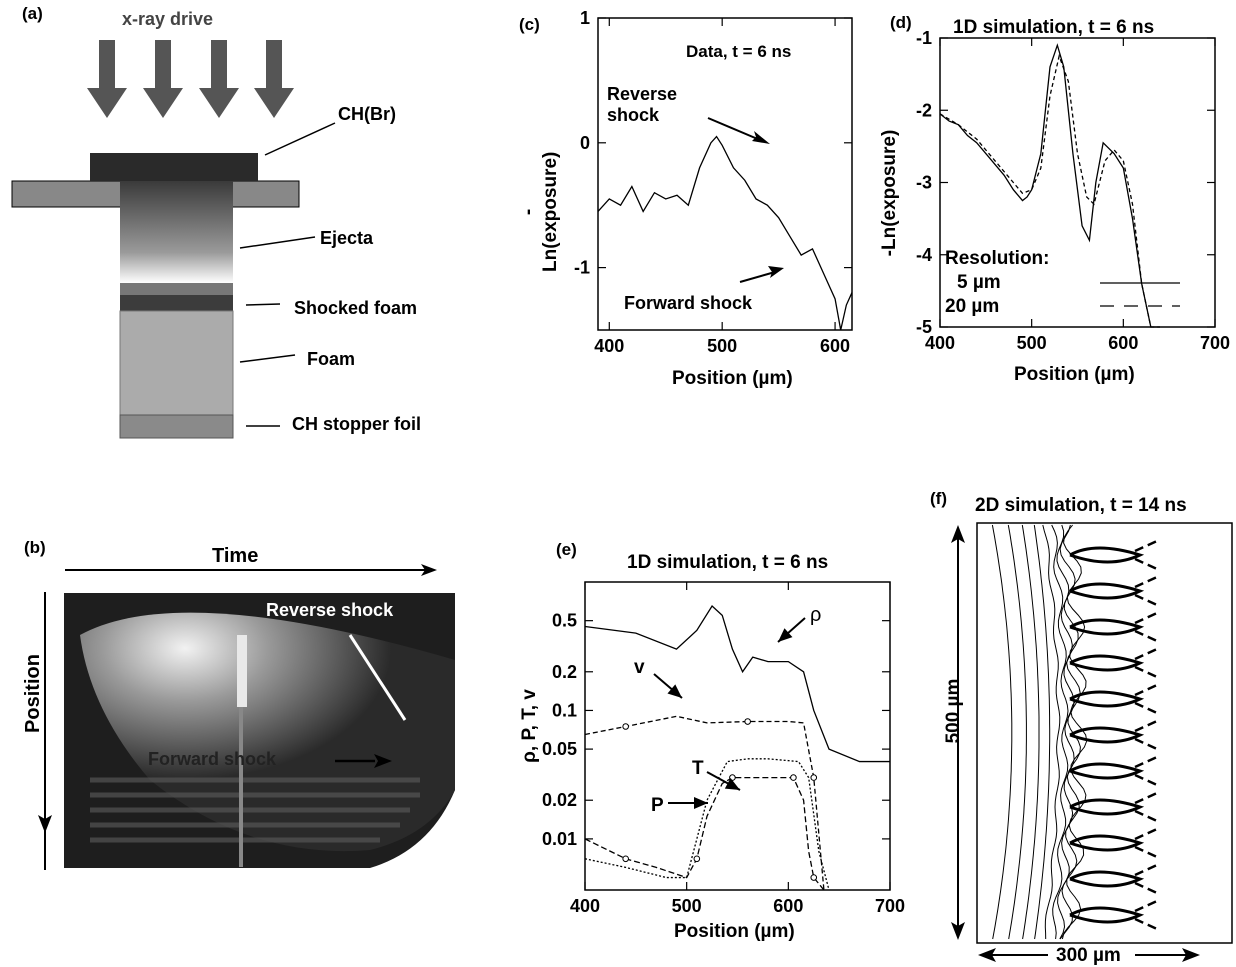  What do you see at coordinates (529, 24) in the screenshot?
I see `panel-c-label: (c)` at bounding box center [529, 24].